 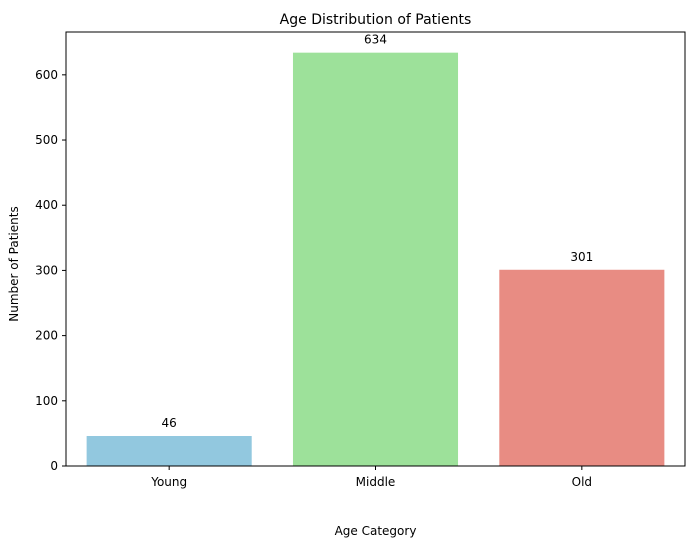 What do you see at coordinates (46, 336) in the screenshot?
I see `y-tick-label: 200` at bounding box center [46, 336].